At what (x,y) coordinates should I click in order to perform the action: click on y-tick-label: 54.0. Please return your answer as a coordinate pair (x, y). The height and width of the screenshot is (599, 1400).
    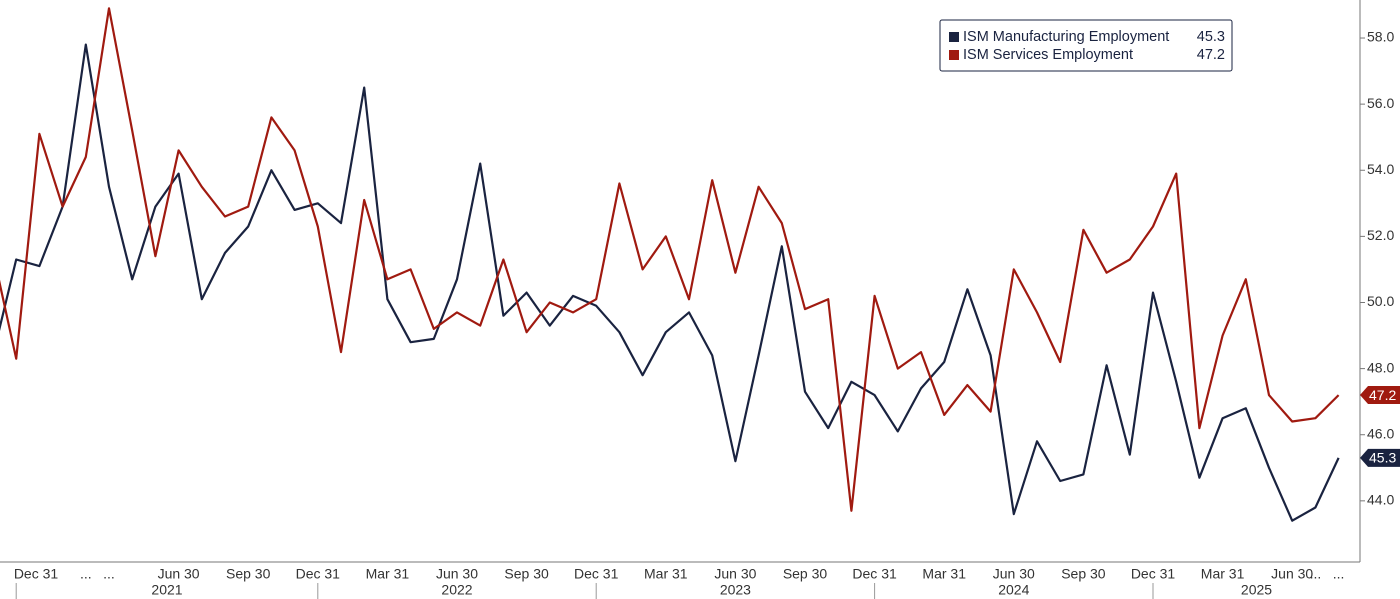
    Looking at the image, I should click on (1380, 169).